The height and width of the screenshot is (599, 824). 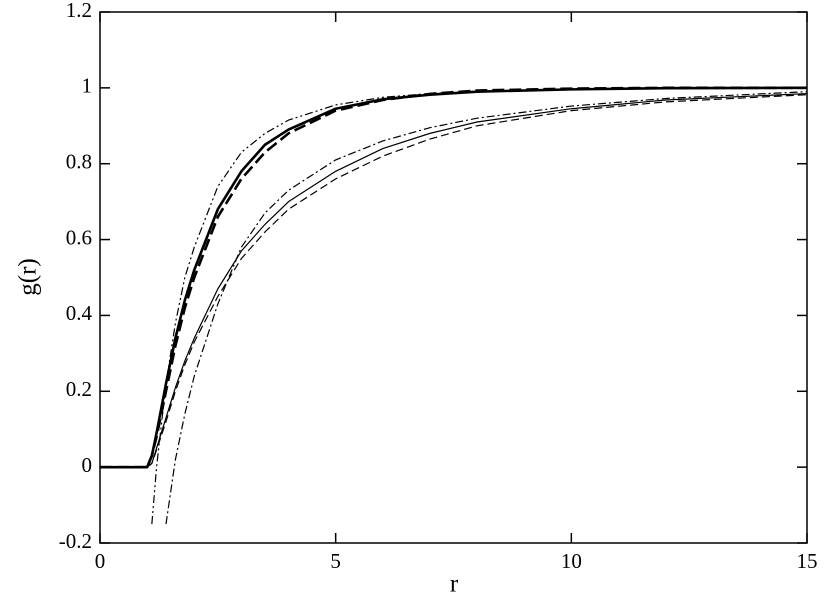 What do you see at coordinates (79, 313) in the screenshot?
I see `y-tick-label: 0.4` at bounding box center [79, 313].